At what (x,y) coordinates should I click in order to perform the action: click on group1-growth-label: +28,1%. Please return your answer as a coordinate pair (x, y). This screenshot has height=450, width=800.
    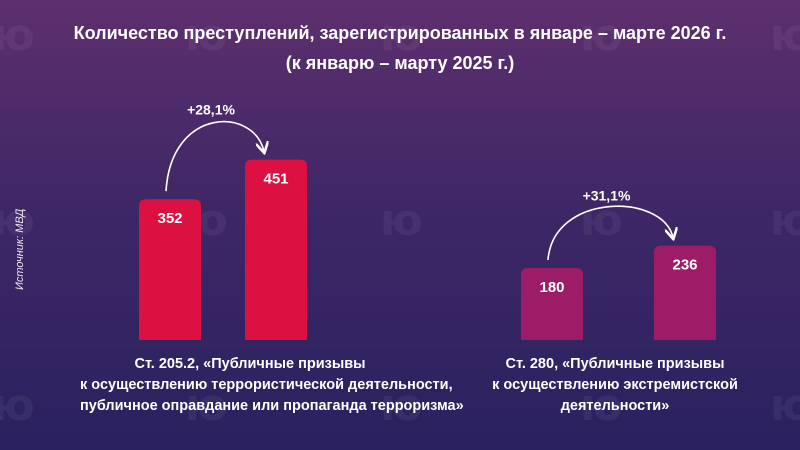
    Looking at the image, I should click on (211, 110).